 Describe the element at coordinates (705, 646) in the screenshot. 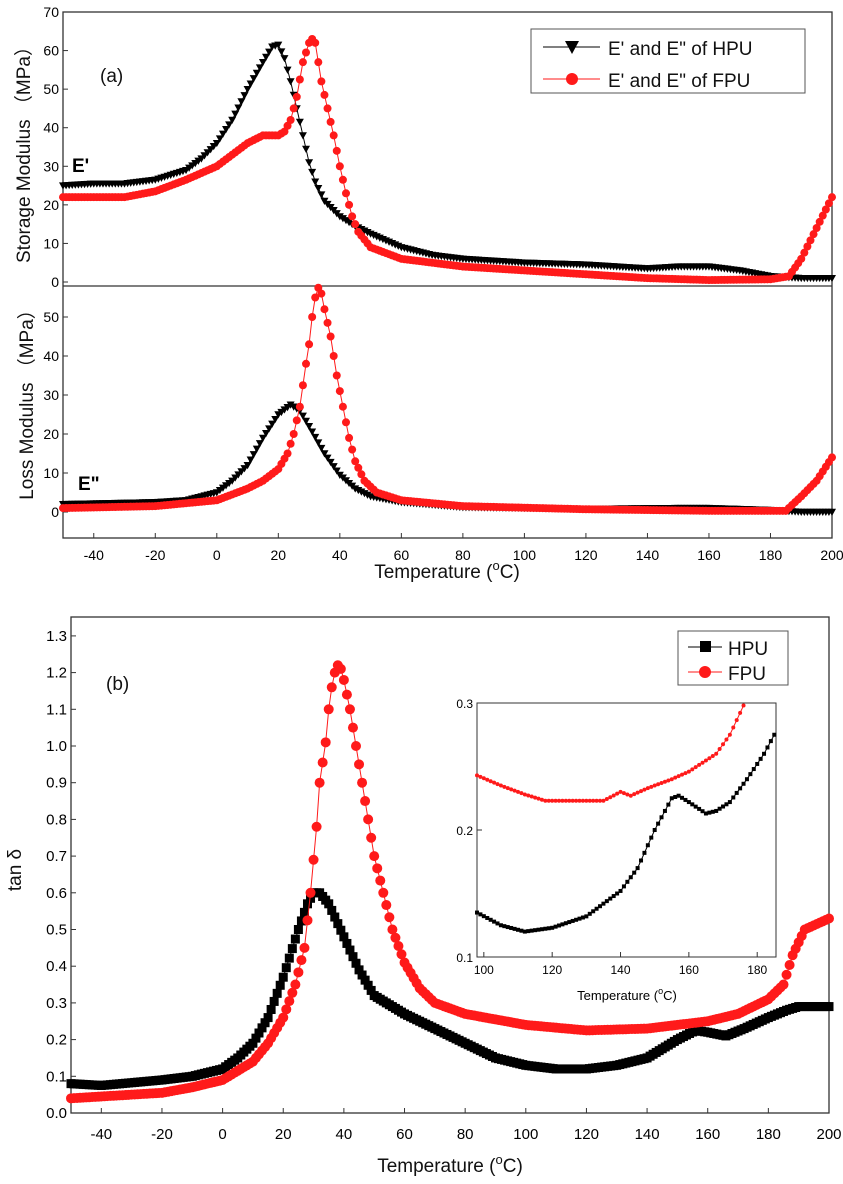

I see `legend-marker-square-icon` at that location.